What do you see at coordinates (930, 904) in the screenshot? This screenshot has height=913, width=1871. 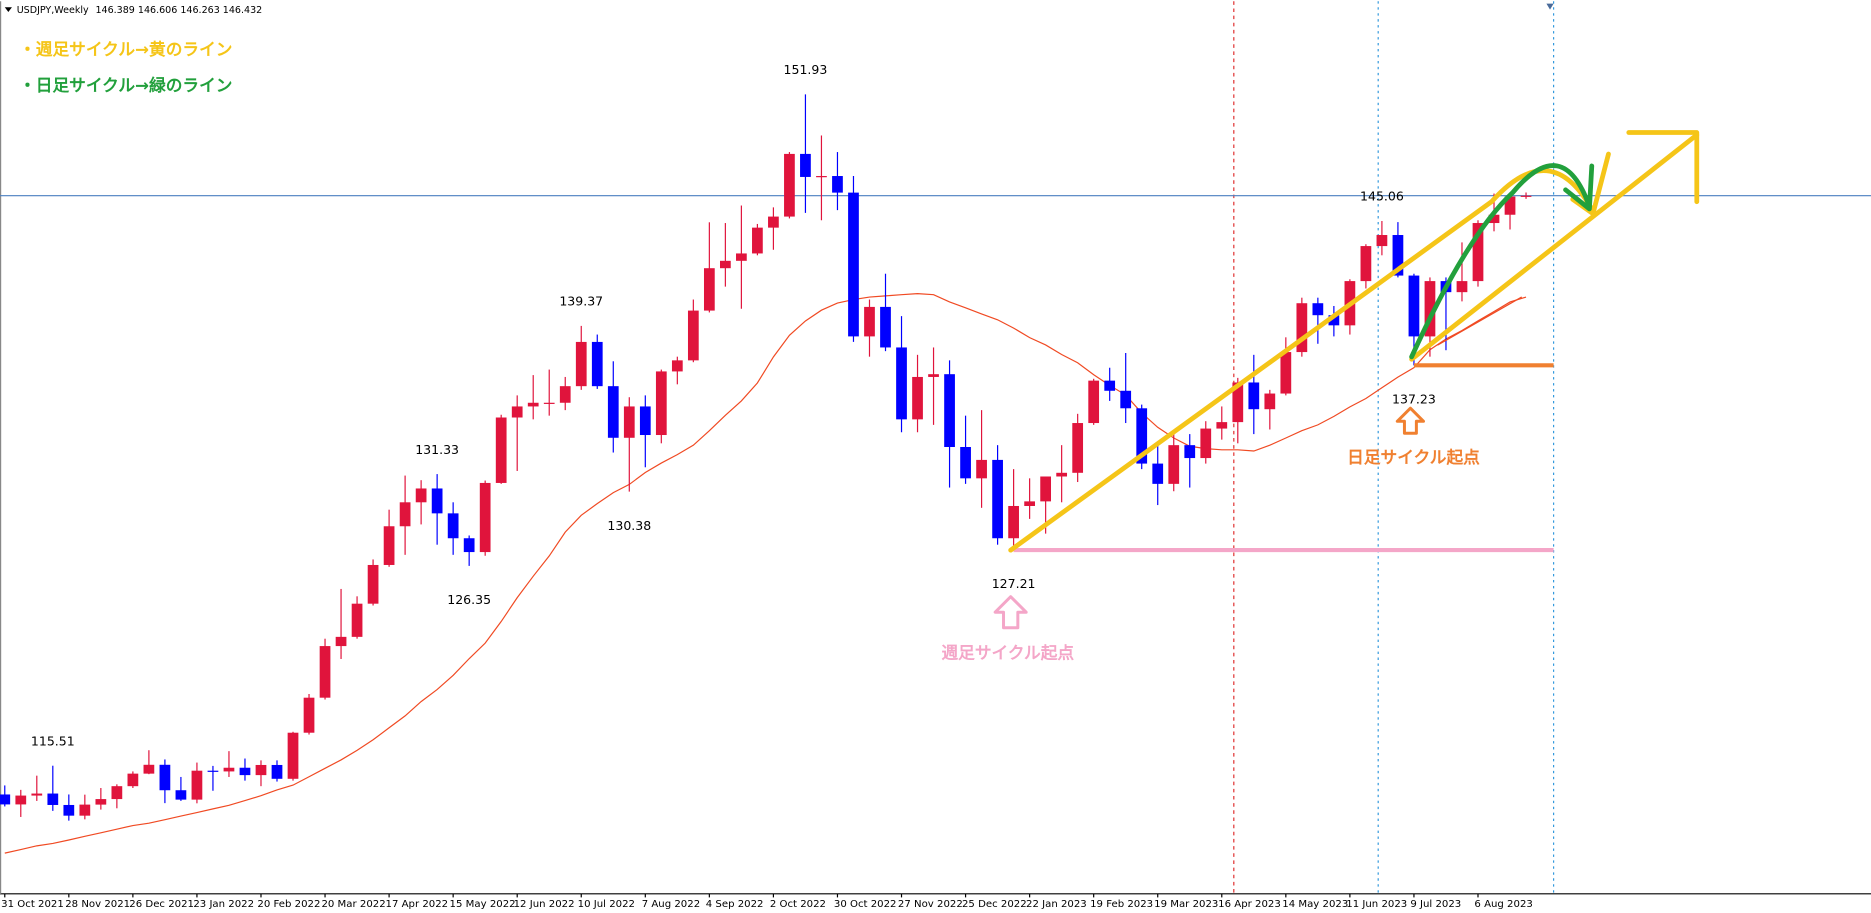 I see `x-tick-label: 27 Nov 2022` at bounding box center [930, 904].